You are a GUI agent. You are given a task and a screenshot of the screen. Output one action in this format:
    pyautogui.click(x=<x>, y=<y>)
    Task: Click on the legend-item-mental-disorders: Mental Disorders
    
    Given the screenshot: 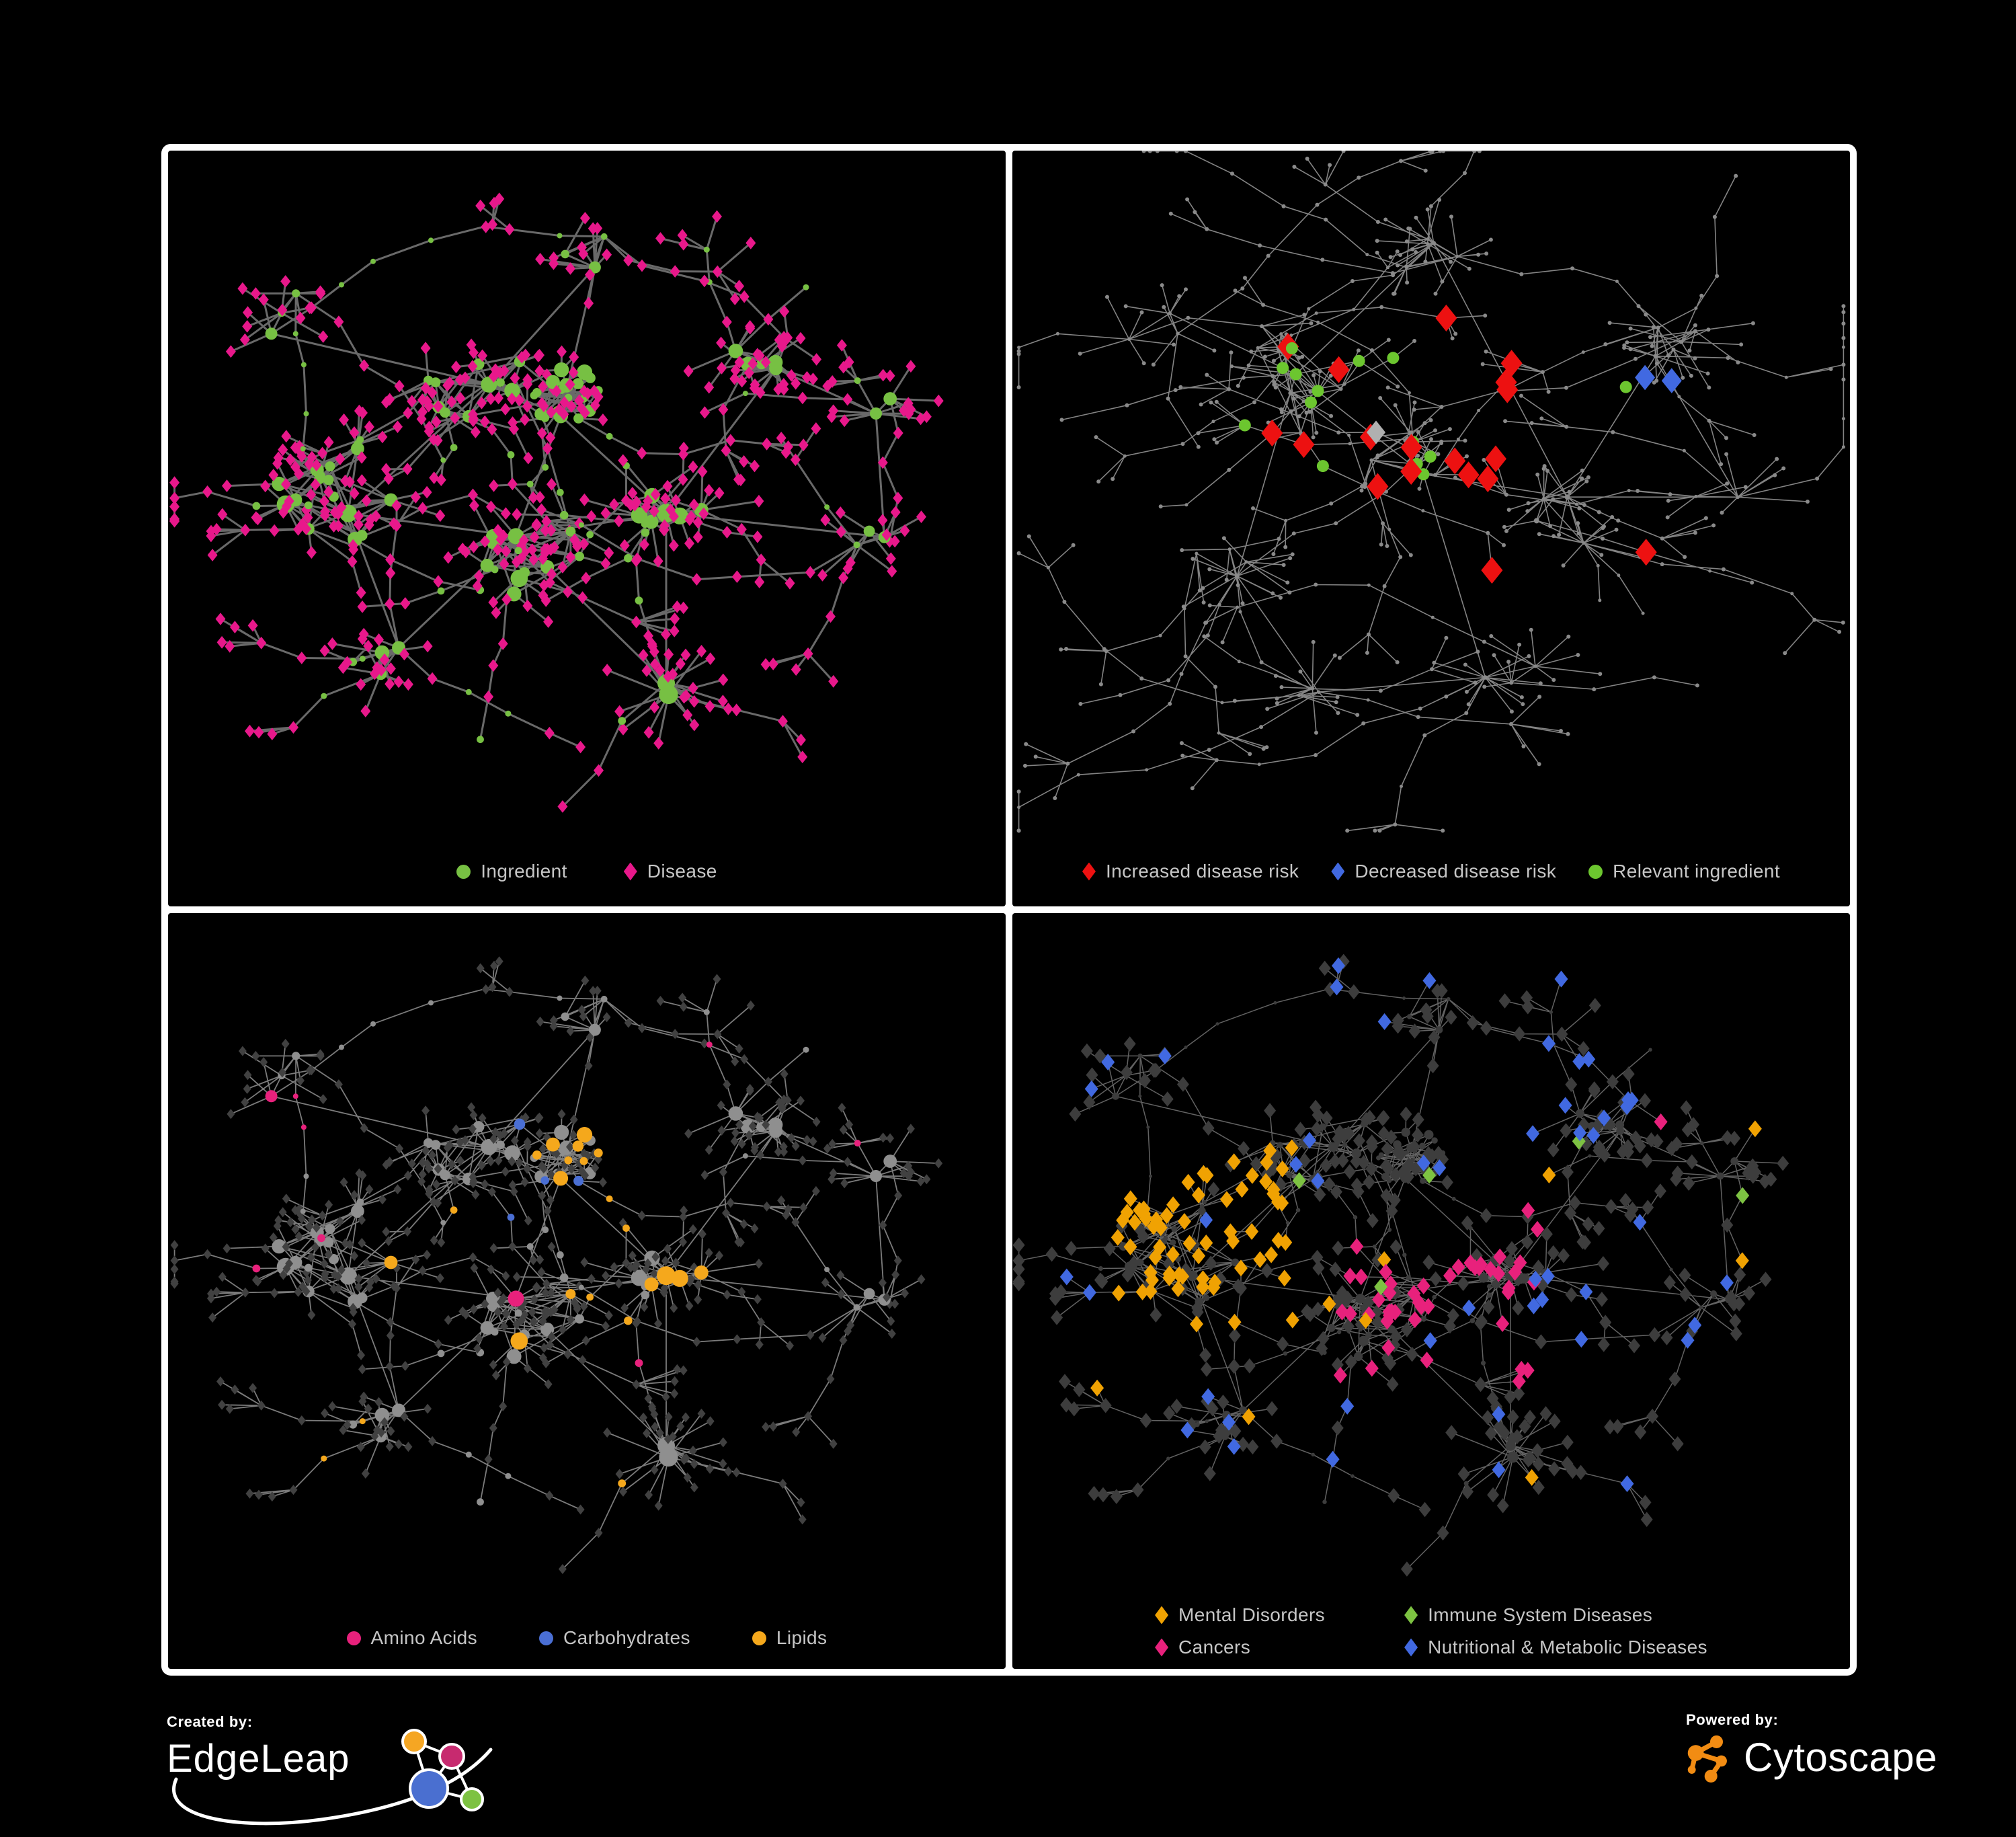 What is the action you would take?
    pyautogui.click(x=1240, y=1615)
    